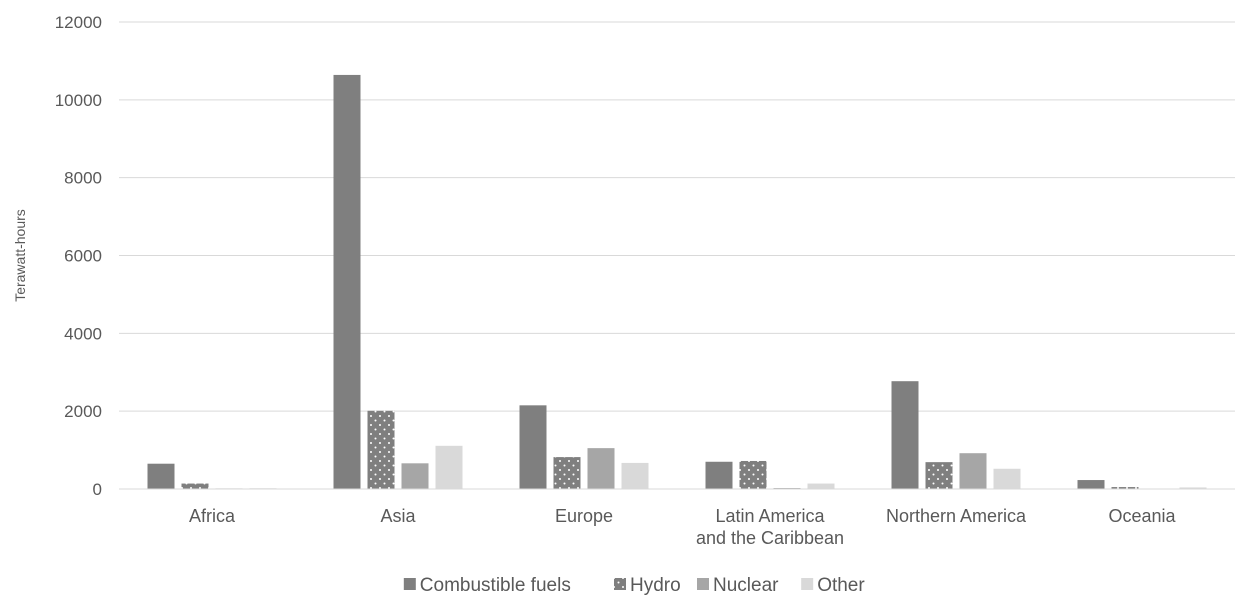 Image resolution: width=1249 pixels, height=595 pixels. Describe the element at coordinates (83, 333) in the screenshot. I see `y-tick-label: 4000` at that location.